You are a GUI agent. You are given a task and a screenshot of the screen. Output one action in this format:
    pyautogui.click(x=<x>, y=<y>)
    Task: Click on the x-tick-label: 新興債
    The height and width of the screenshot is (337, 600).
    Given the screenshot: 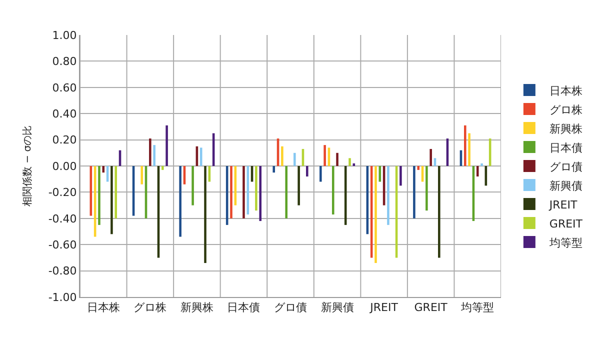 What is the action you would take?
    pyautogui.click(x=337, y=307)
    